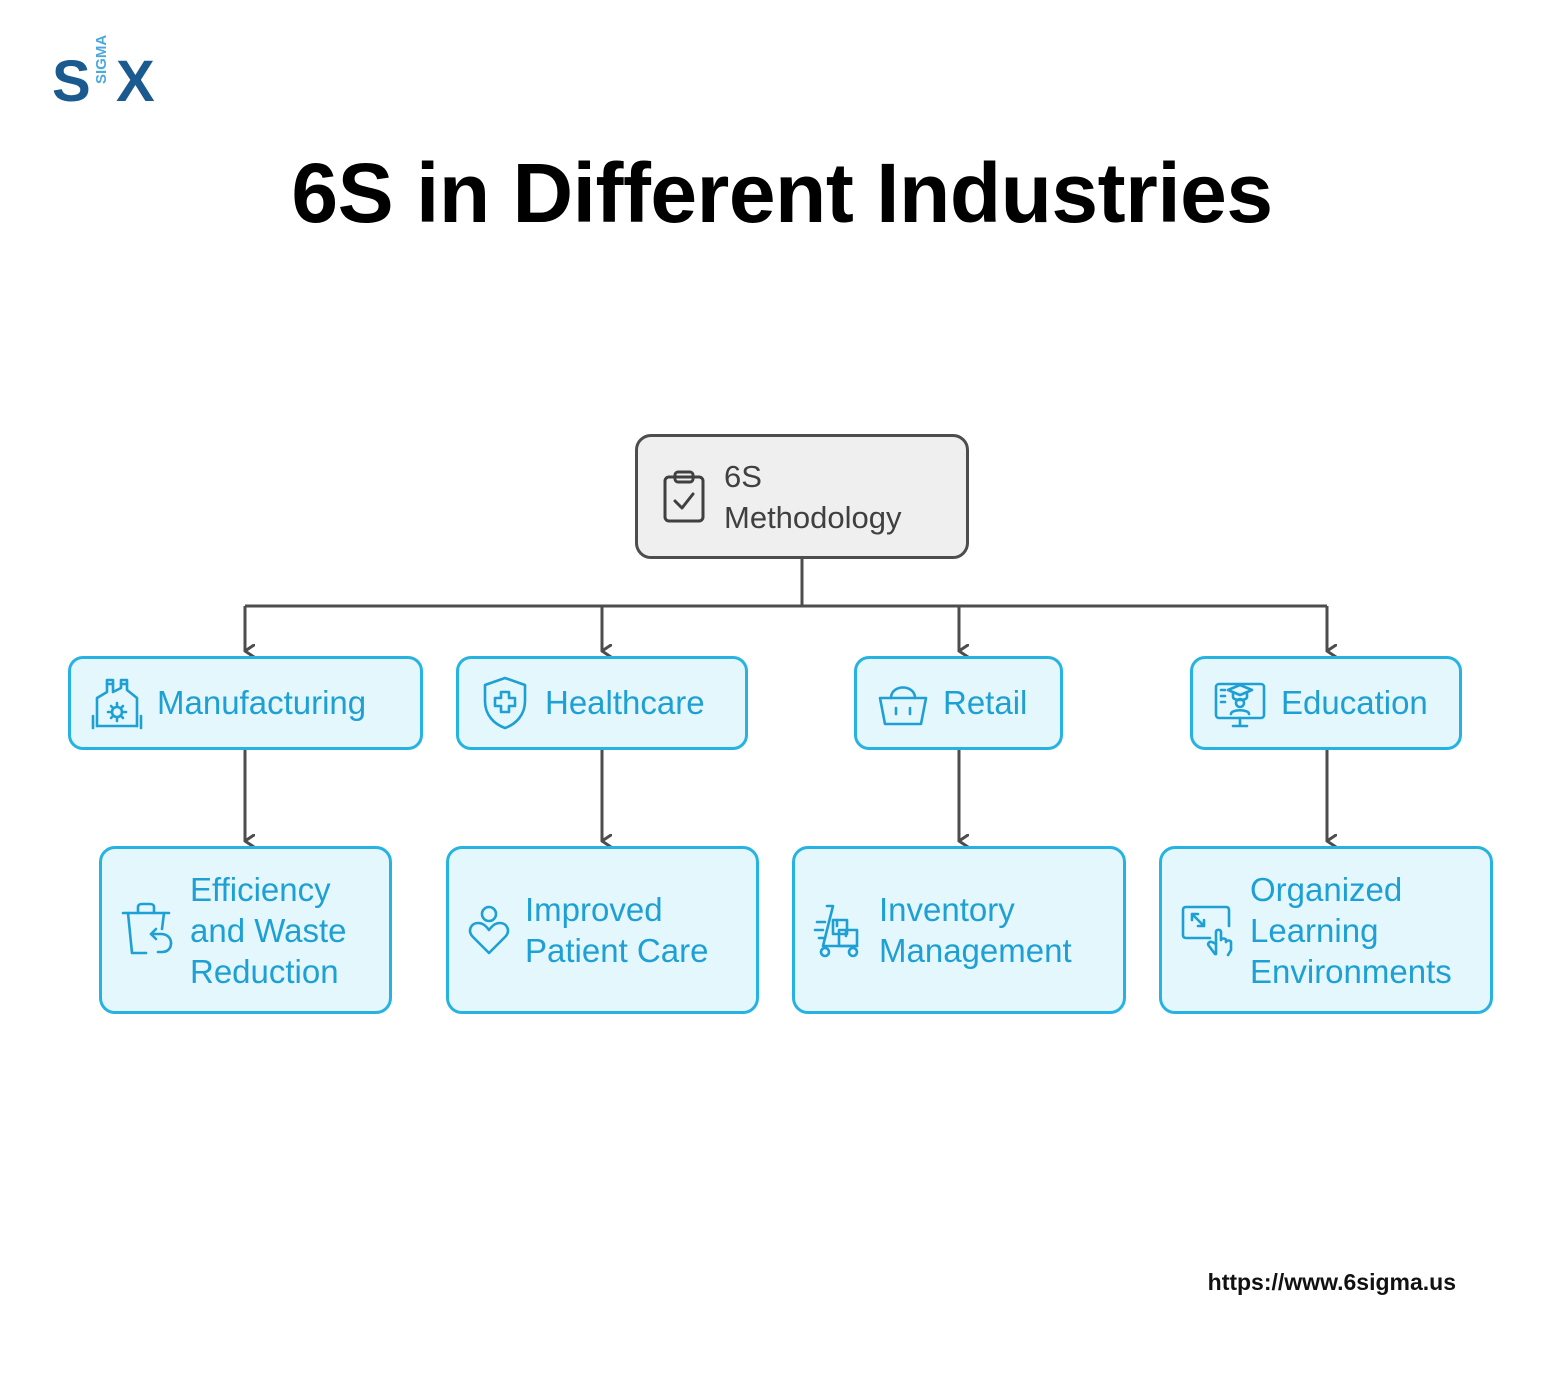 The height and width of the screenshot is (1374, 1564). I want to click on category-manufacturing: Manufacturing, so click(245, 703).